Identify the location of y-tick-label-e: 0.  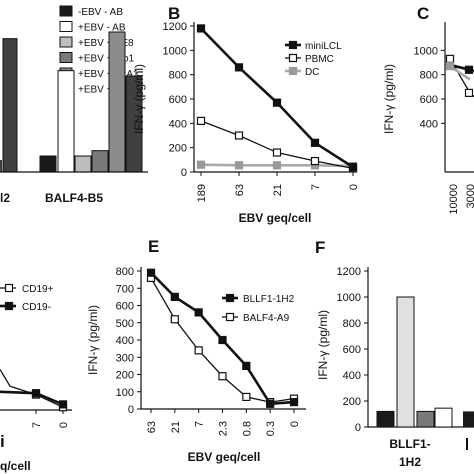
(131, 410).